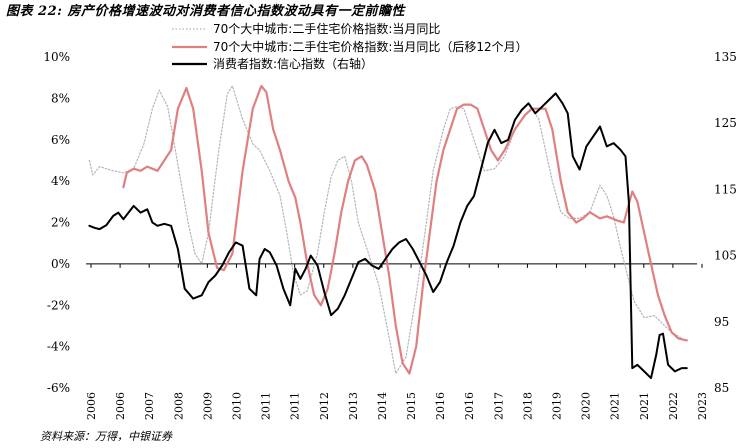  What do you see at coordinates (149, 406) in the screenshot?
I see `x-tick-label: 2007` at bounding box center [149, 406].